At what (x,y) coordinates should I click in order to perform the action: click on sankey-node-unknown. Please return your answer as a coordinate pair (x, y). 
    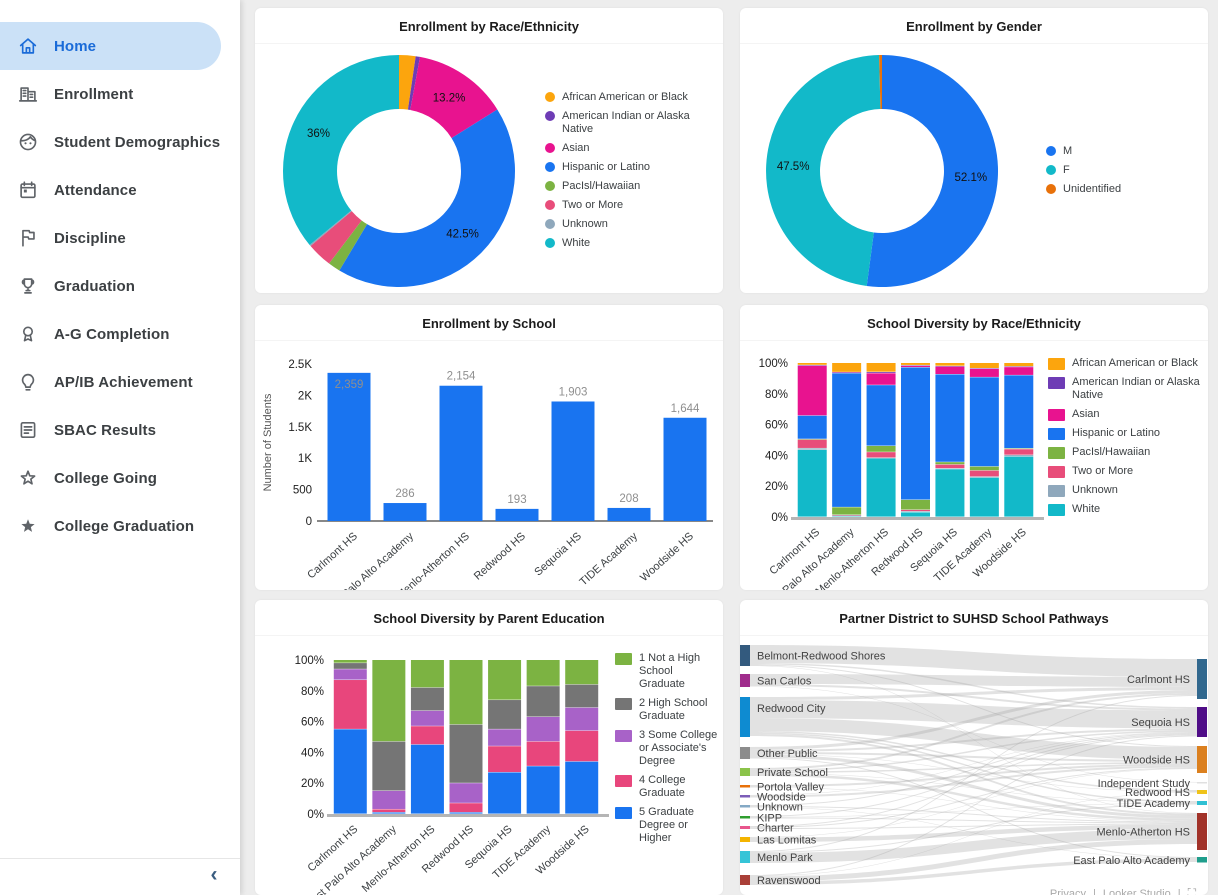
    Looking at the image, I should click on (745, 806).